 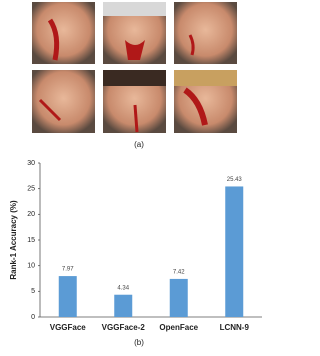 I want to click on value-label: 25.43, so click(x=235, y=180).